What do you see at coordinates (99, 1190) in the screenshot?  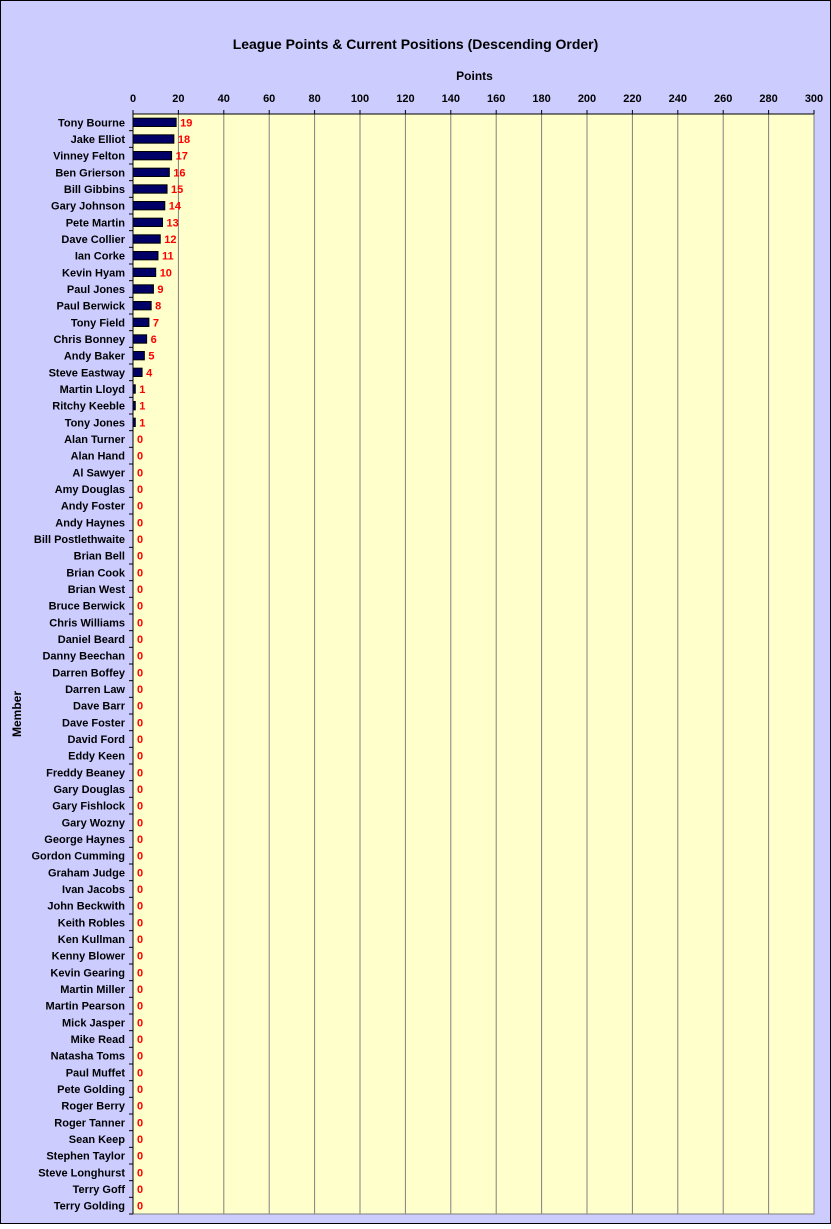 I see `y-tick-label: Terry Goff` at bounding box center [99, 1190].